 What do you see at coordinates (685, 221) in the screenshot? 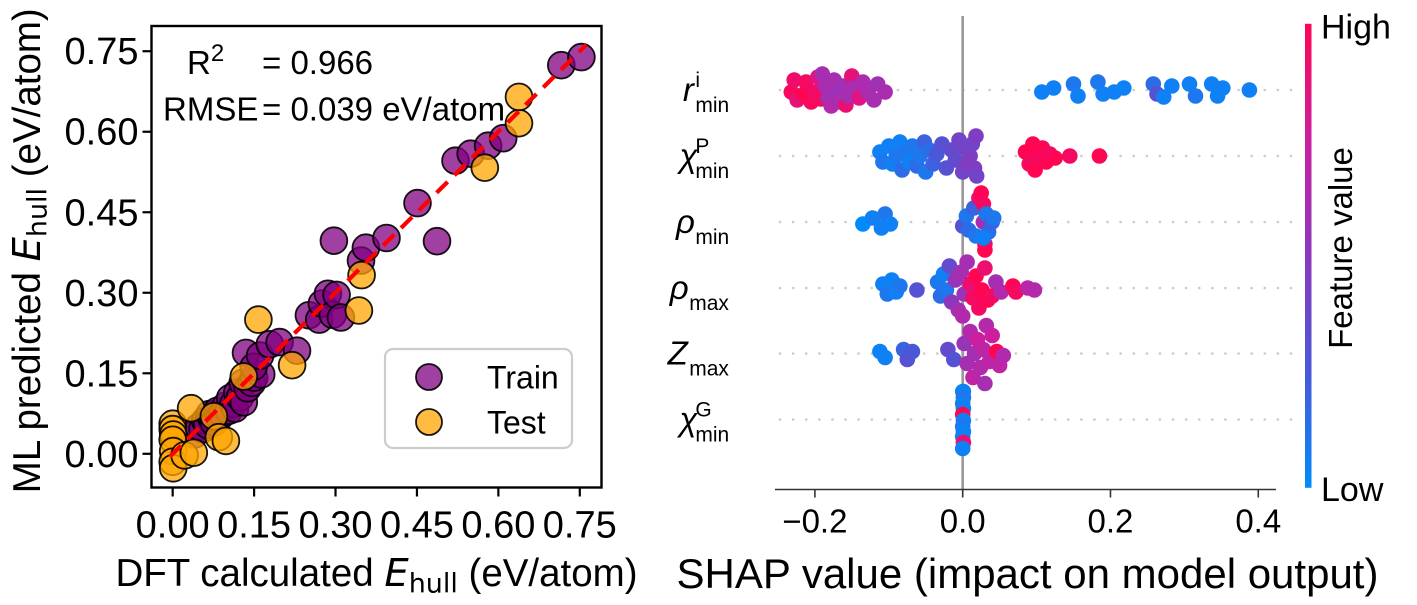
I see `feature-symbol: ρ` at bounding box center [685, 221].